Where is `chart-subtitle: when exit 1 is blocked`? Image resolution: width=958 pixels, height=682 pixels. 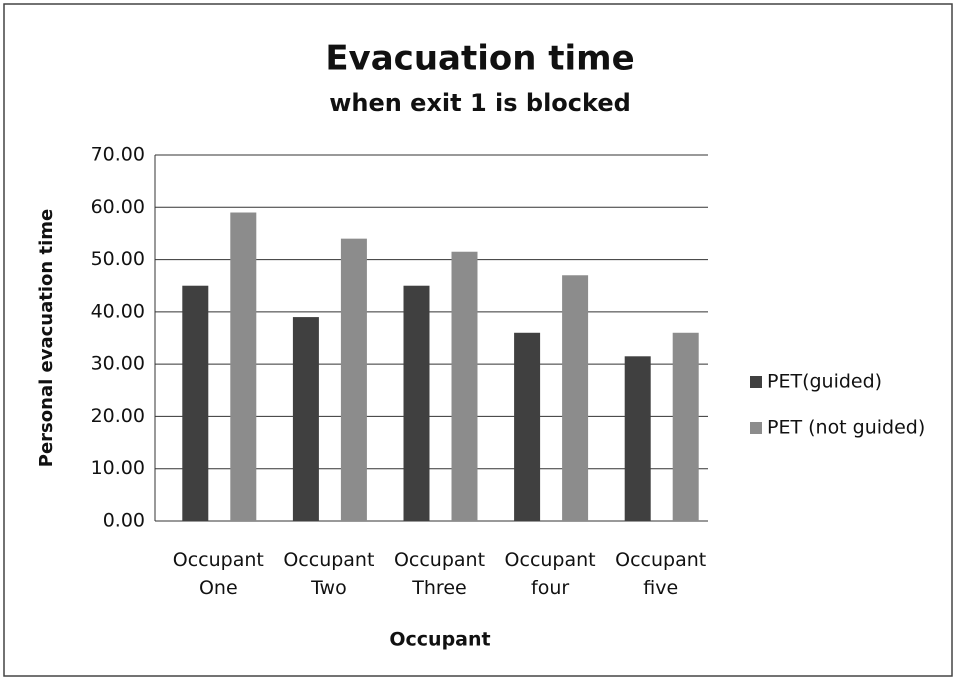 chart-subtitle: when exit 1 is blocked is located at coordinates (480, 103).